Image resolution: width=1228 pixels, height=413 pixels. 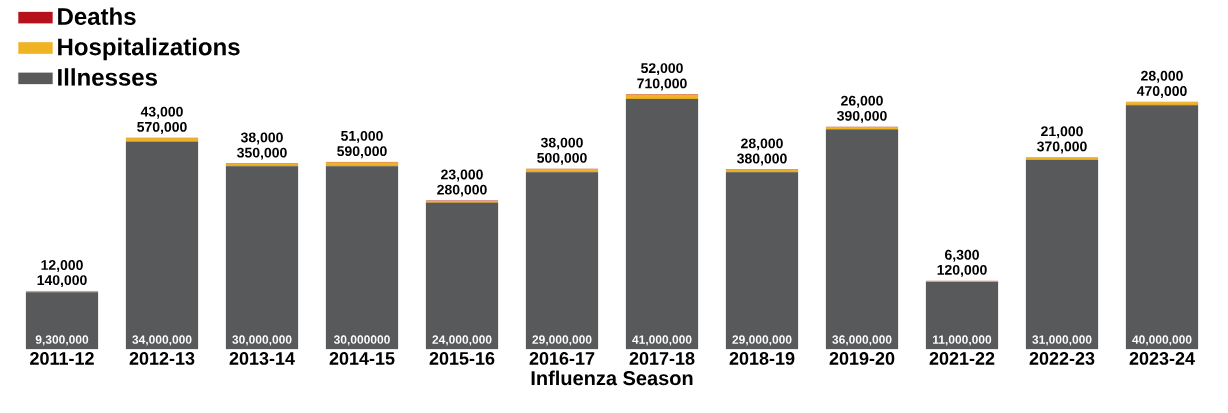 What do you see at coordinates (862, 340) in the screenshot?
I see `data-label: 36,000,000` at bounding box center [862, 340].